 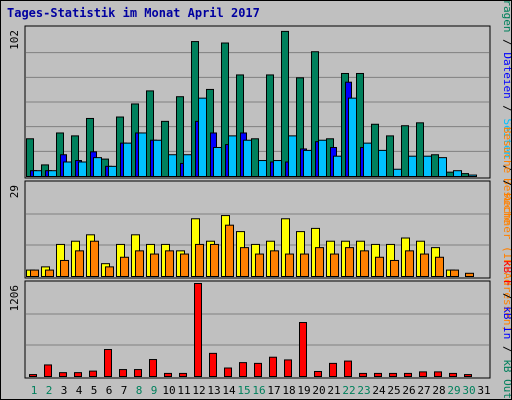 I want to click on day-label-13: 13, so click(x=213, y=390).